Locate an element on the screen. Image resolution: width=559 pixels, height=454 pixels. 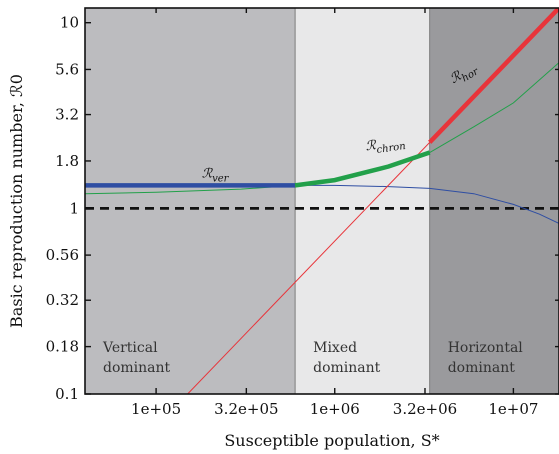
curve-label-subscript: ver is located at coordinates (221, 178).